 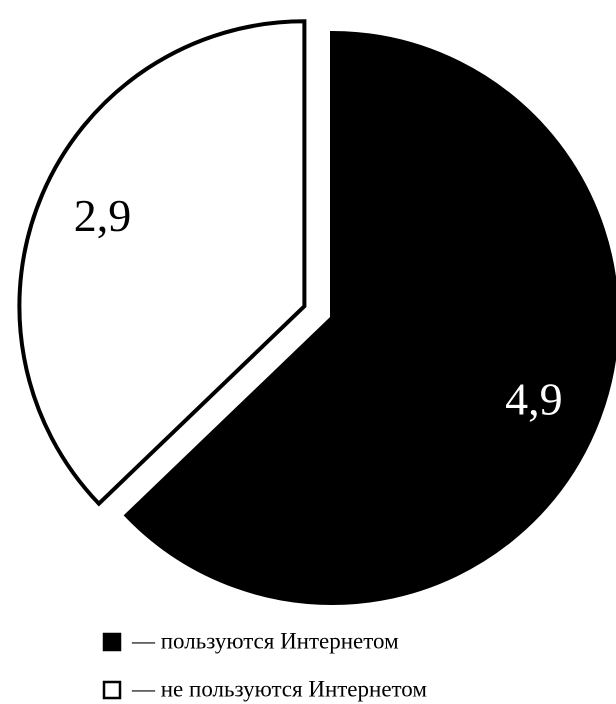 I want to click on value-label: 2,9, so click(x=103, y=215).